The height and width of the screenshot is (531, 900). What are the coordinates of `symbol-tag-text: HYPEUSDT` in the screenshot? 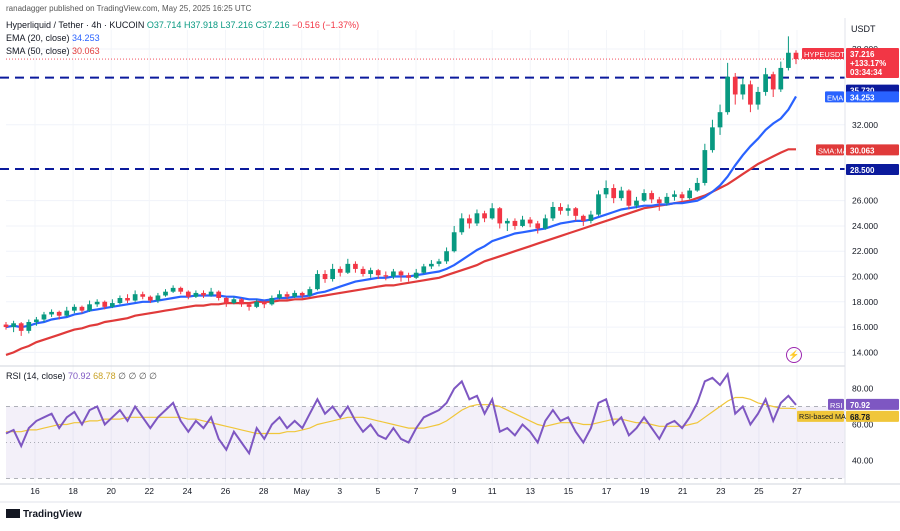 It's located at (824, 54).